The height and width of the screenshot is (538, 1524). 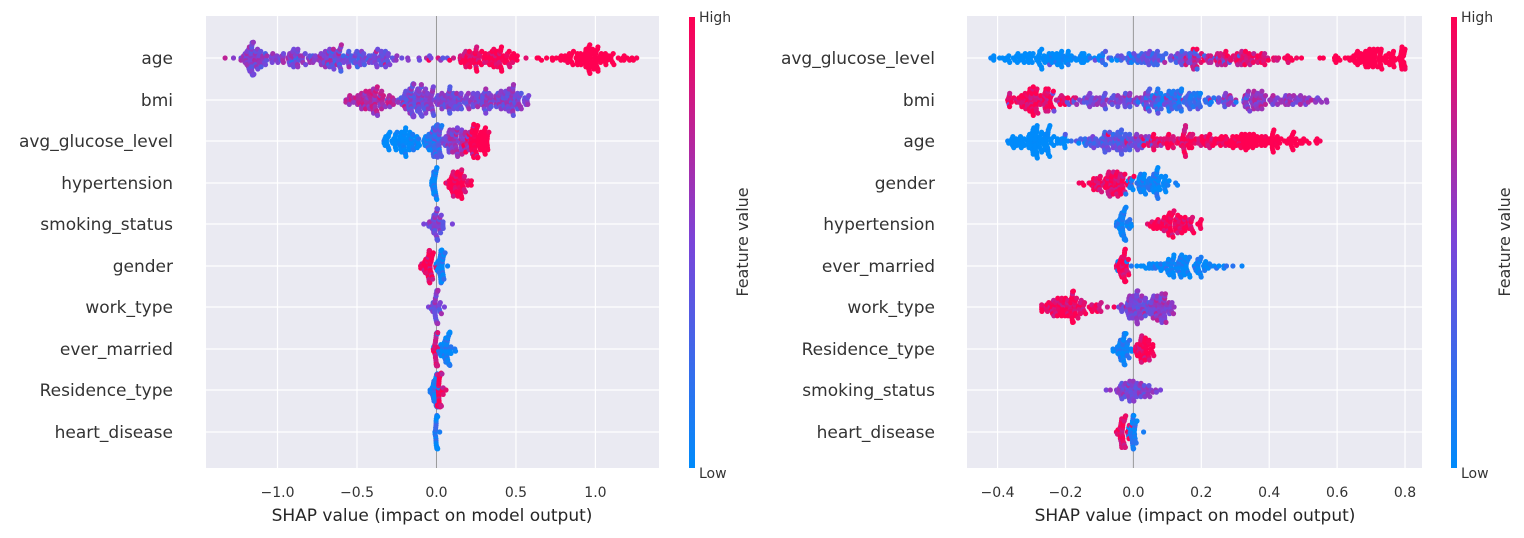 I want to click on x-tick-label: 0.2, so click(x=1201, y=493).